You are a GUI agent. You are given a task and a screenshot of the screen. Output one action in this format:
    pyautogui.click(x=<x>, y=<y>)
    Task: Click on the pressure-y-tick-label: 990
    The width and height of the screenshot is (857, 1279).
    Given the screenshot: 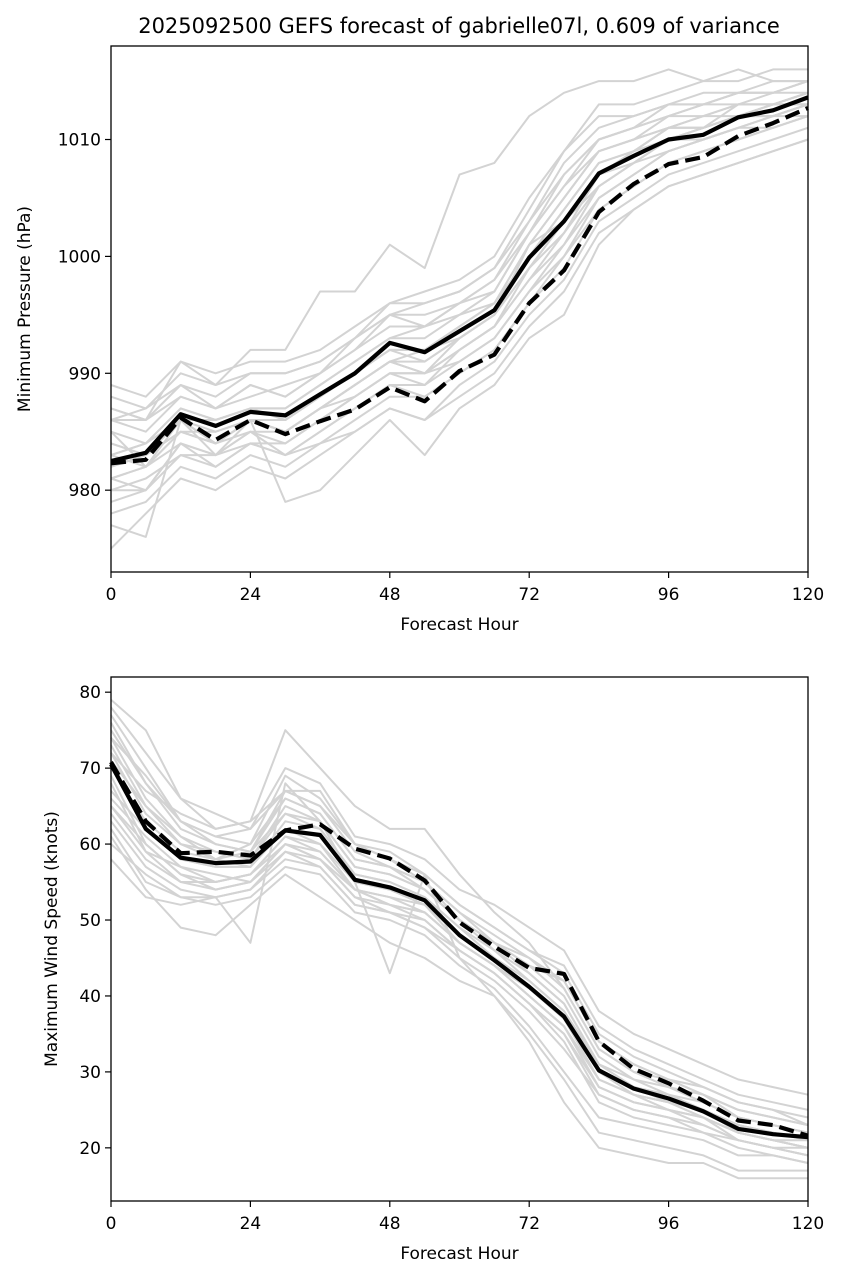 What is the action you would take?
    pyautogui.click(x=85, y=374)
    